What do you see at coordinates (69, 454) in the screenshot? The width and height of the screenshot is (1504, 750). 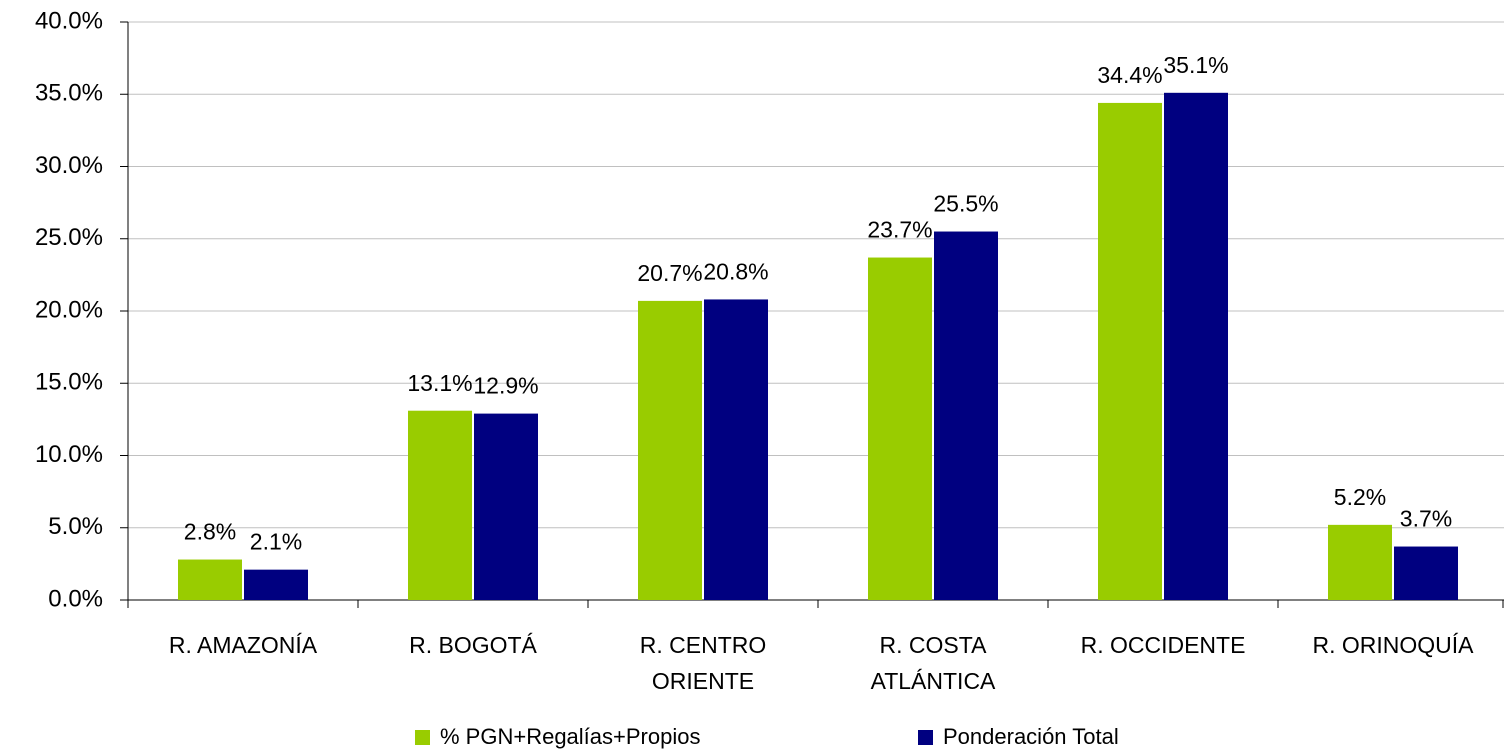 I see `y-tick-label: 10.0%` at bounding box center [69, 454].